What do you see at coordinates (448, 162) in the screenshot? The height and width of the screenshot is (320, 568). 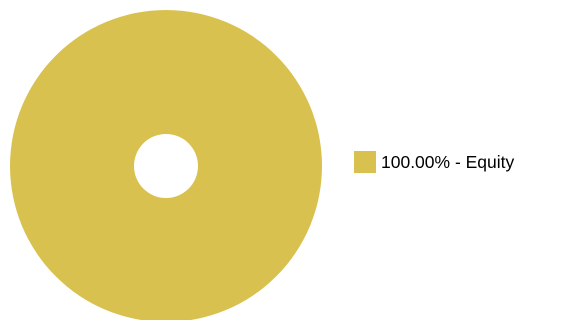 I see `legend-label-equity: 100.00% - Equity` at bounding box center [448, 162].